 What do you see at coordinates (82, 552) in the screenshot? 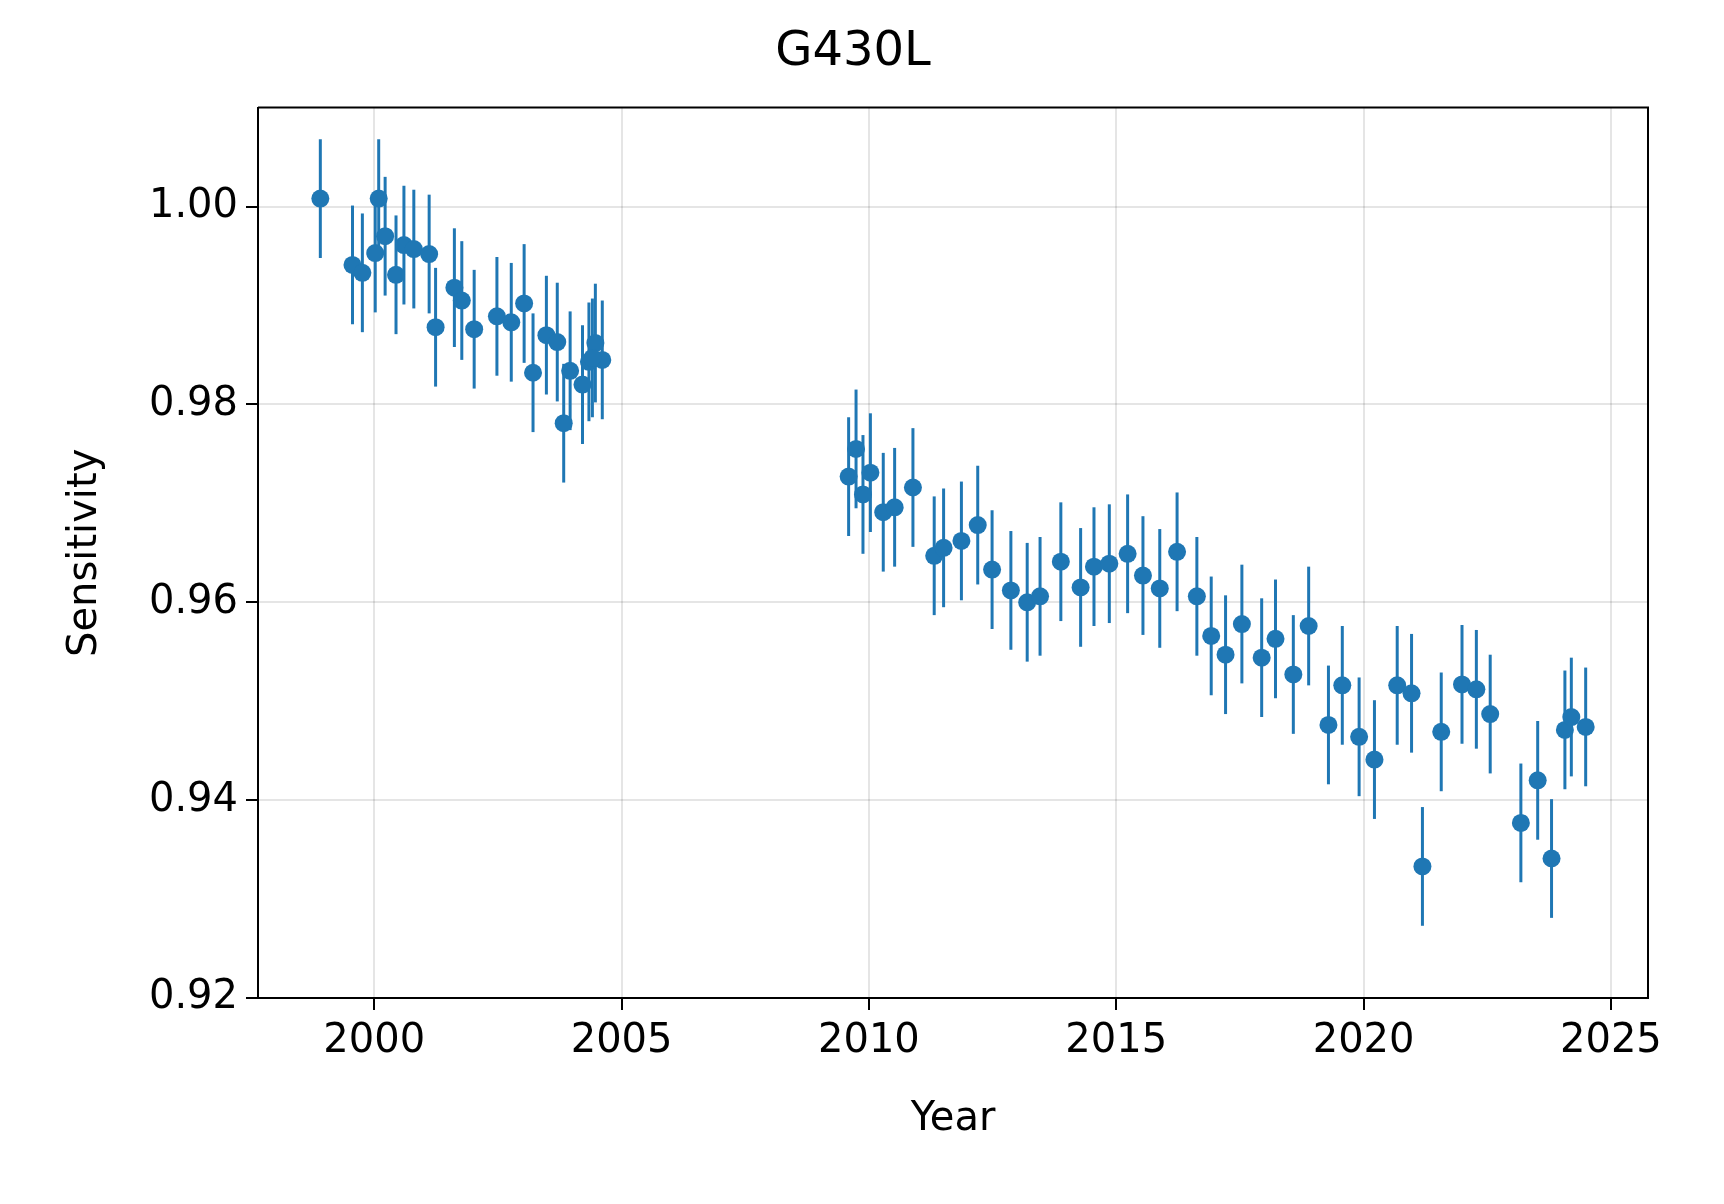
I see `y-axis-title: Sensitivity` at bounding box center [82, 552].